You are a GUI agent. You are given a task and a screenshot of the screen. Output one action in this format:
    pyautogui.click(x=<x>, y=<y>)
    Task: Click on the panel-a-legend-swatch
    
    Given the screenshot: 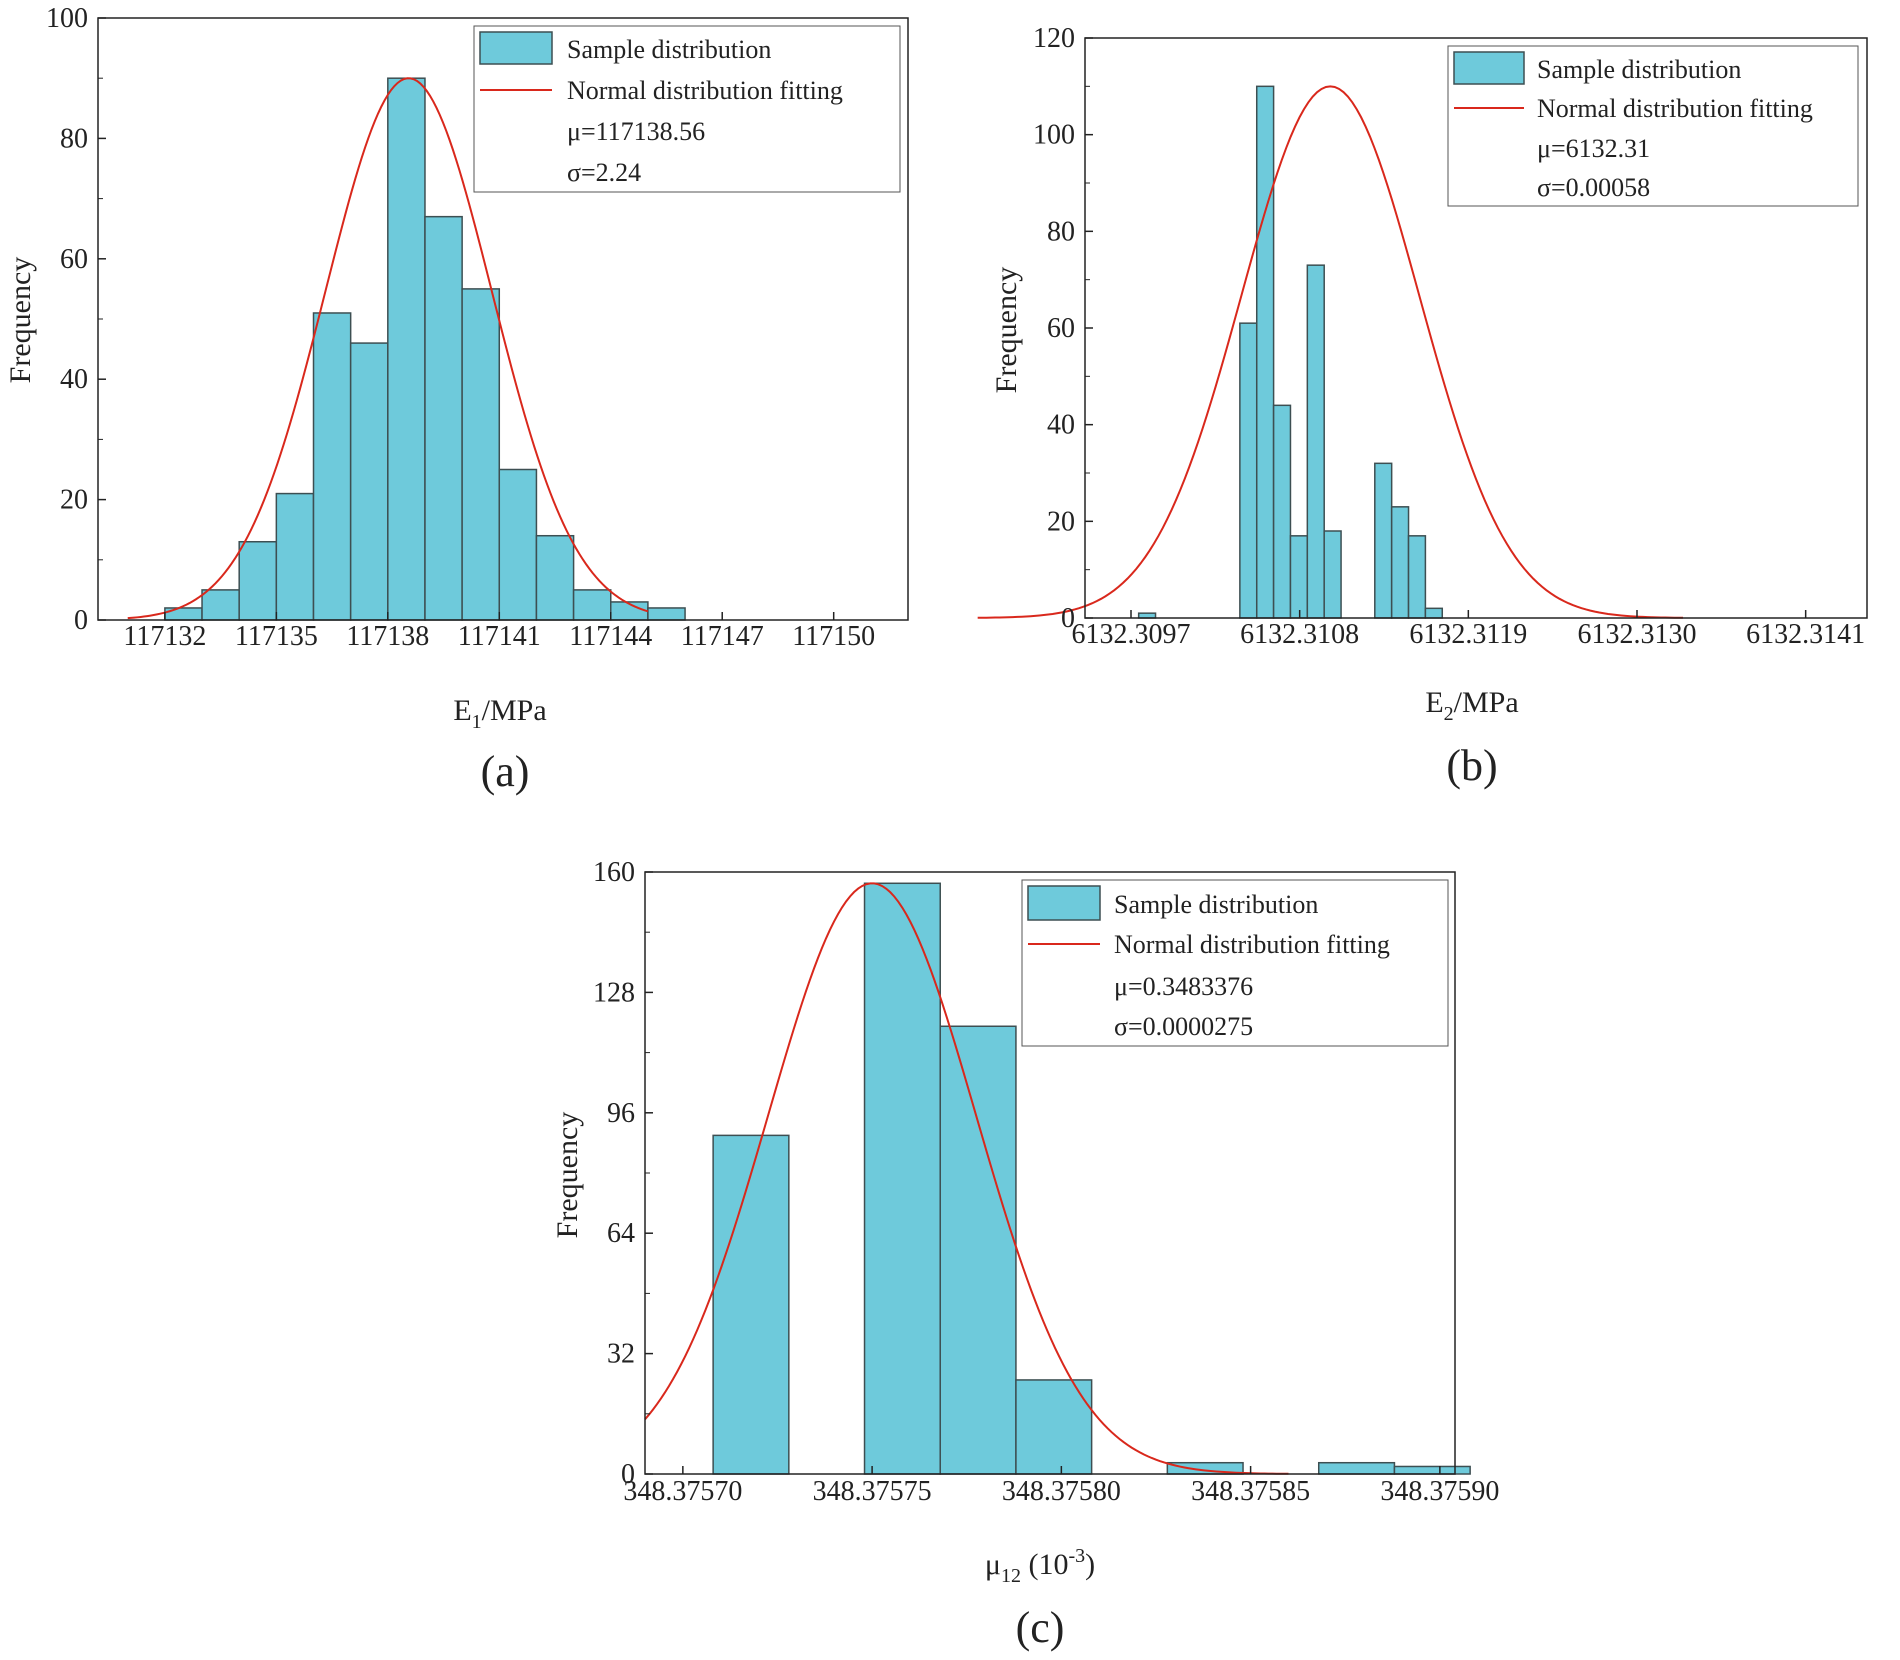 What is the action you would take?
    pyautogui.click(x=516, y=48)
    